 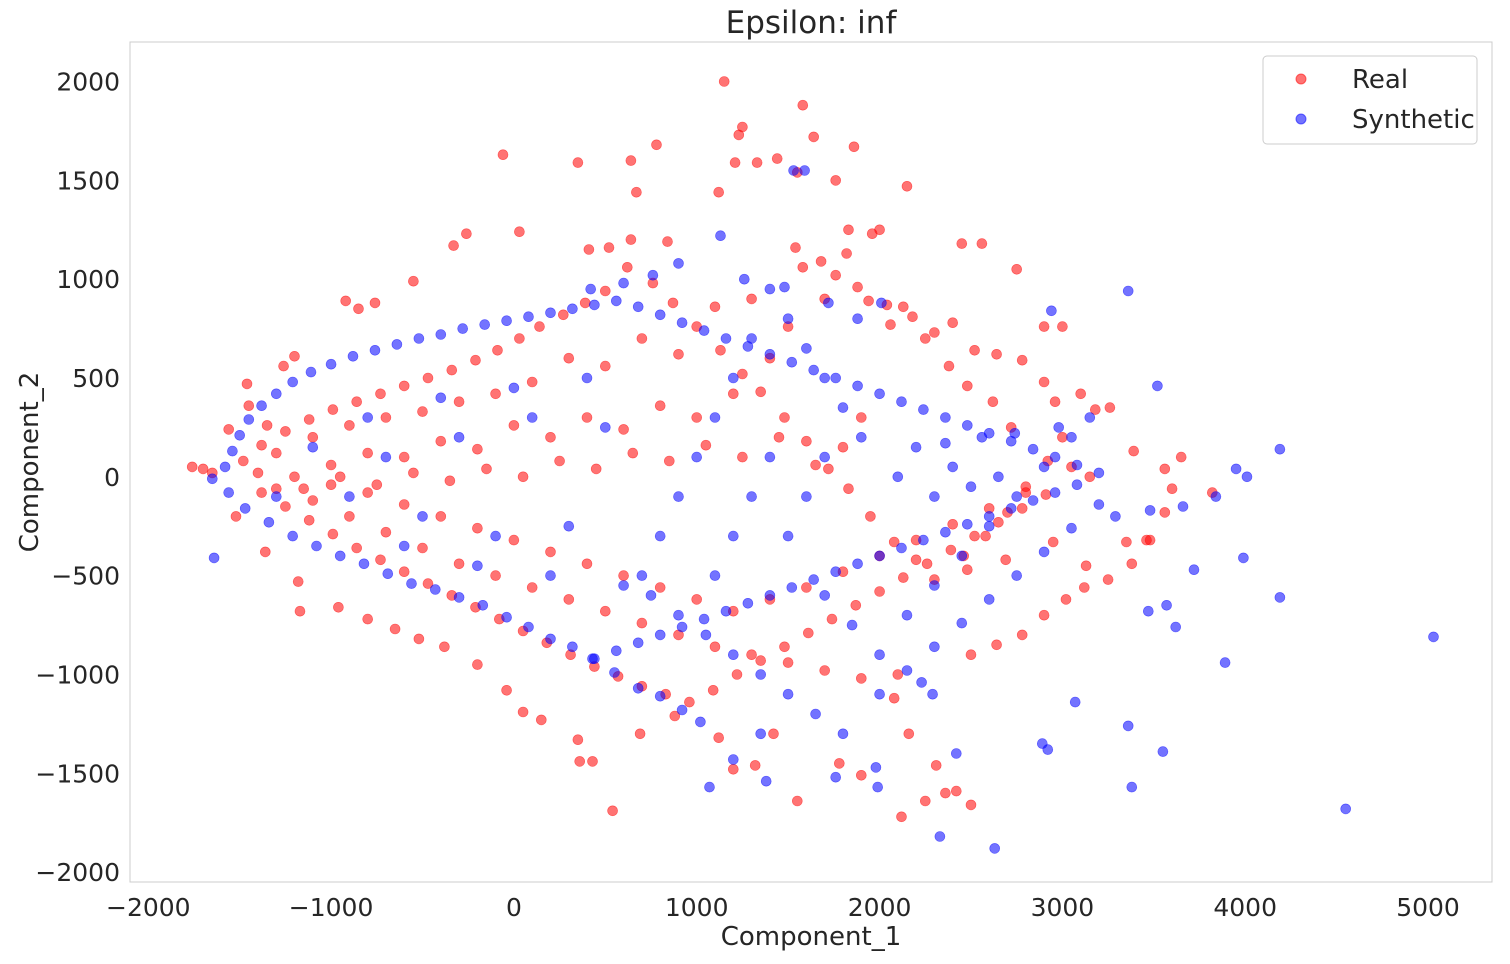 What do you see at coordinates (1370, 100) in the screenshot?
I see `legend-frame` at bounding box center [1370, 100].